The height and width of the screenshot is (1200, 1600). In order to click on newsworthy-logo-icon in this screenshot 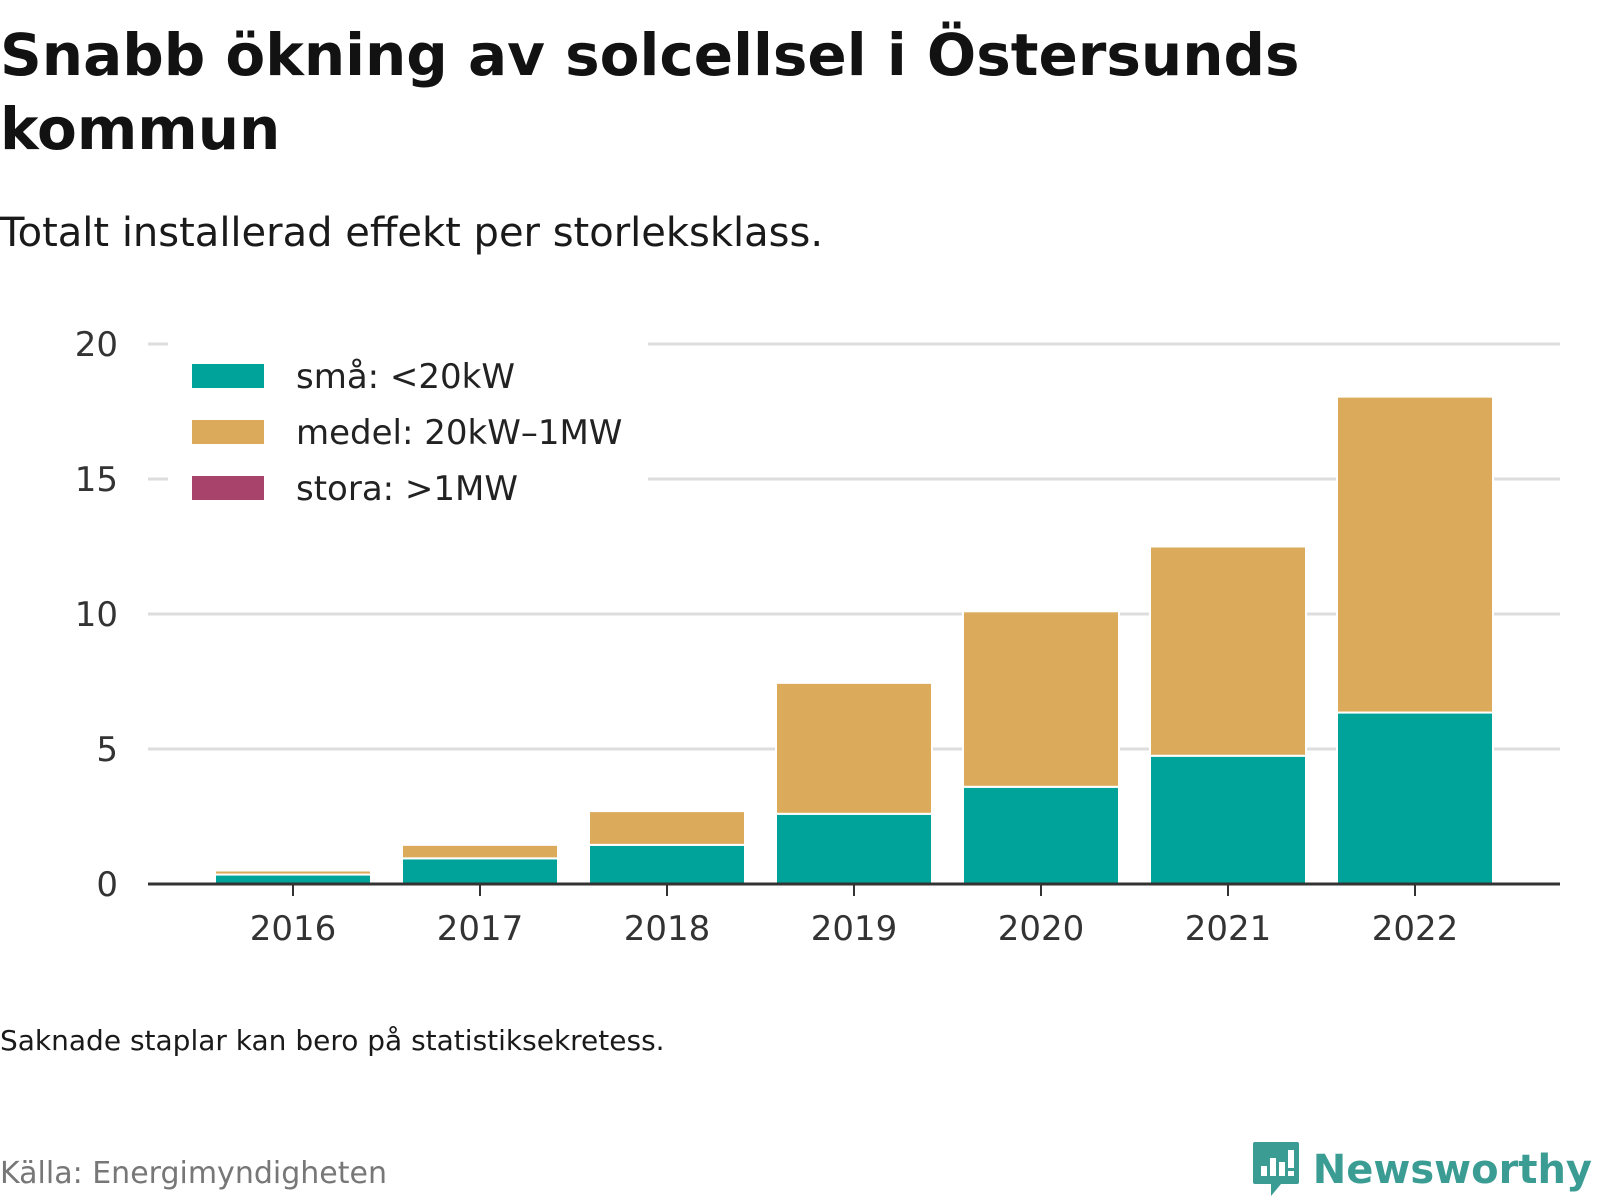, I will do `click(1275, 1169)`.